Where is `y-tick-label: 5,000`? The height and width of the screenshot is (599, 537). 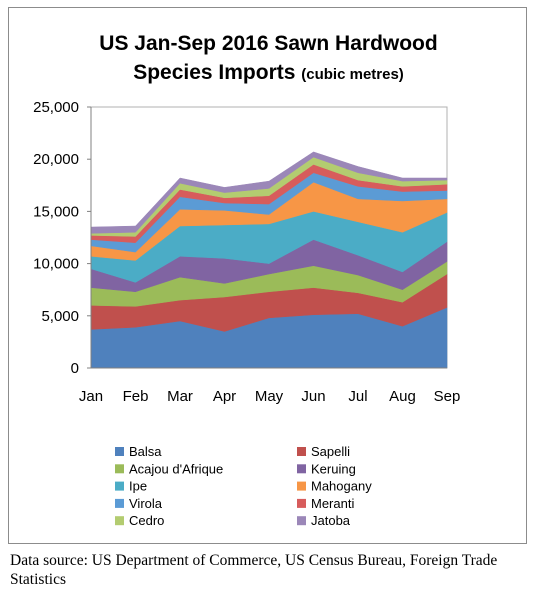 y-tick-label: 5,000 is located at coordinates (60, 316).